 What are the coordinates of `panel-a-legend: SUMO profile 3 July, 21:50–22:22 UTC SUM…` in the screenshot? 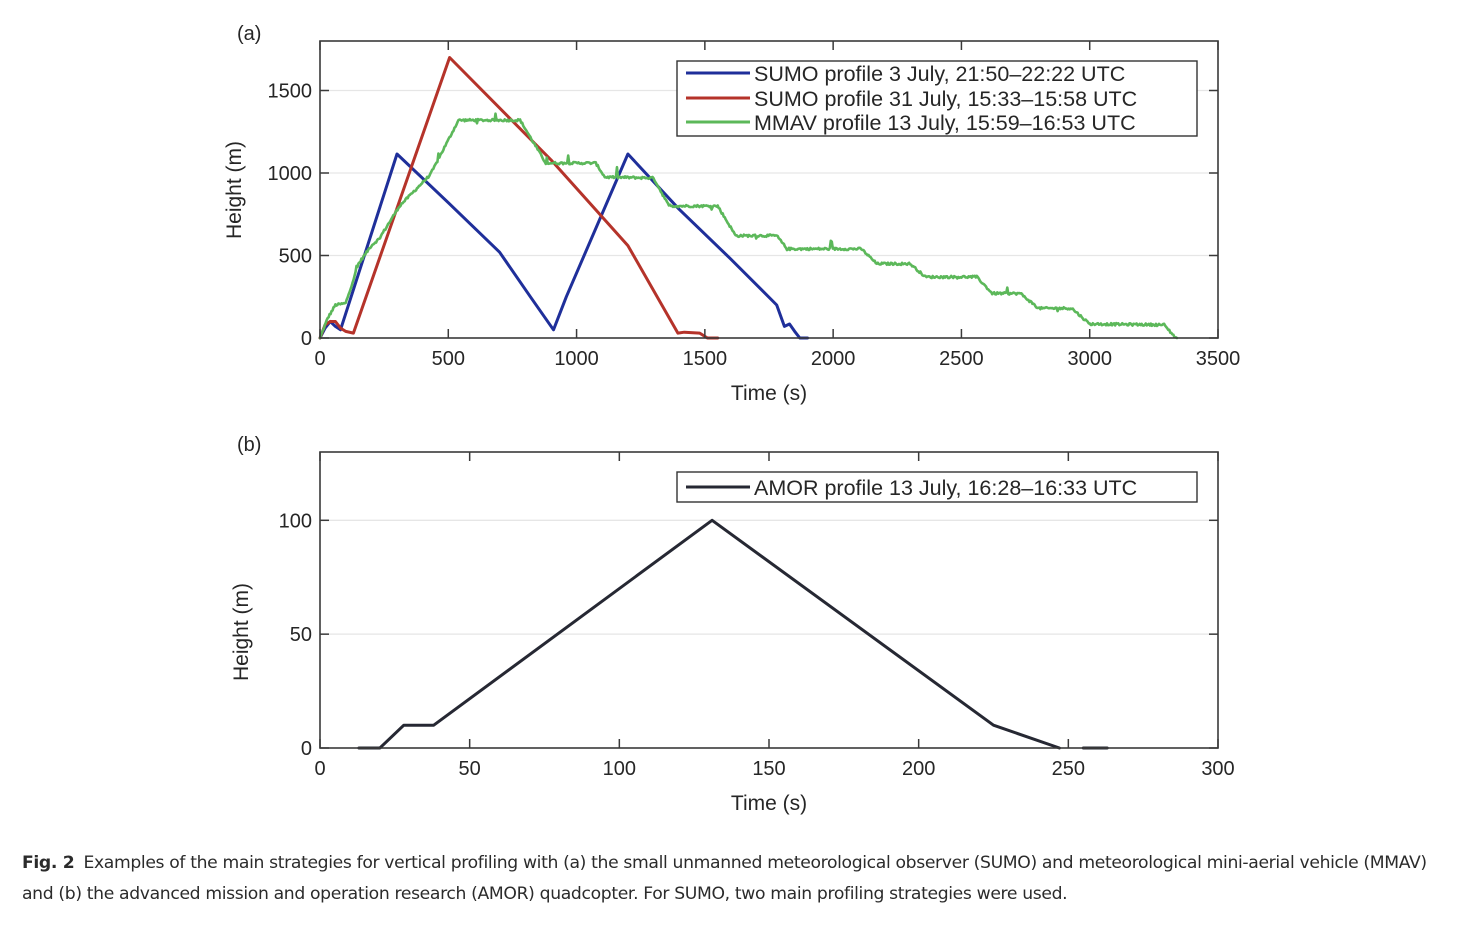 It's located at (937, 98).